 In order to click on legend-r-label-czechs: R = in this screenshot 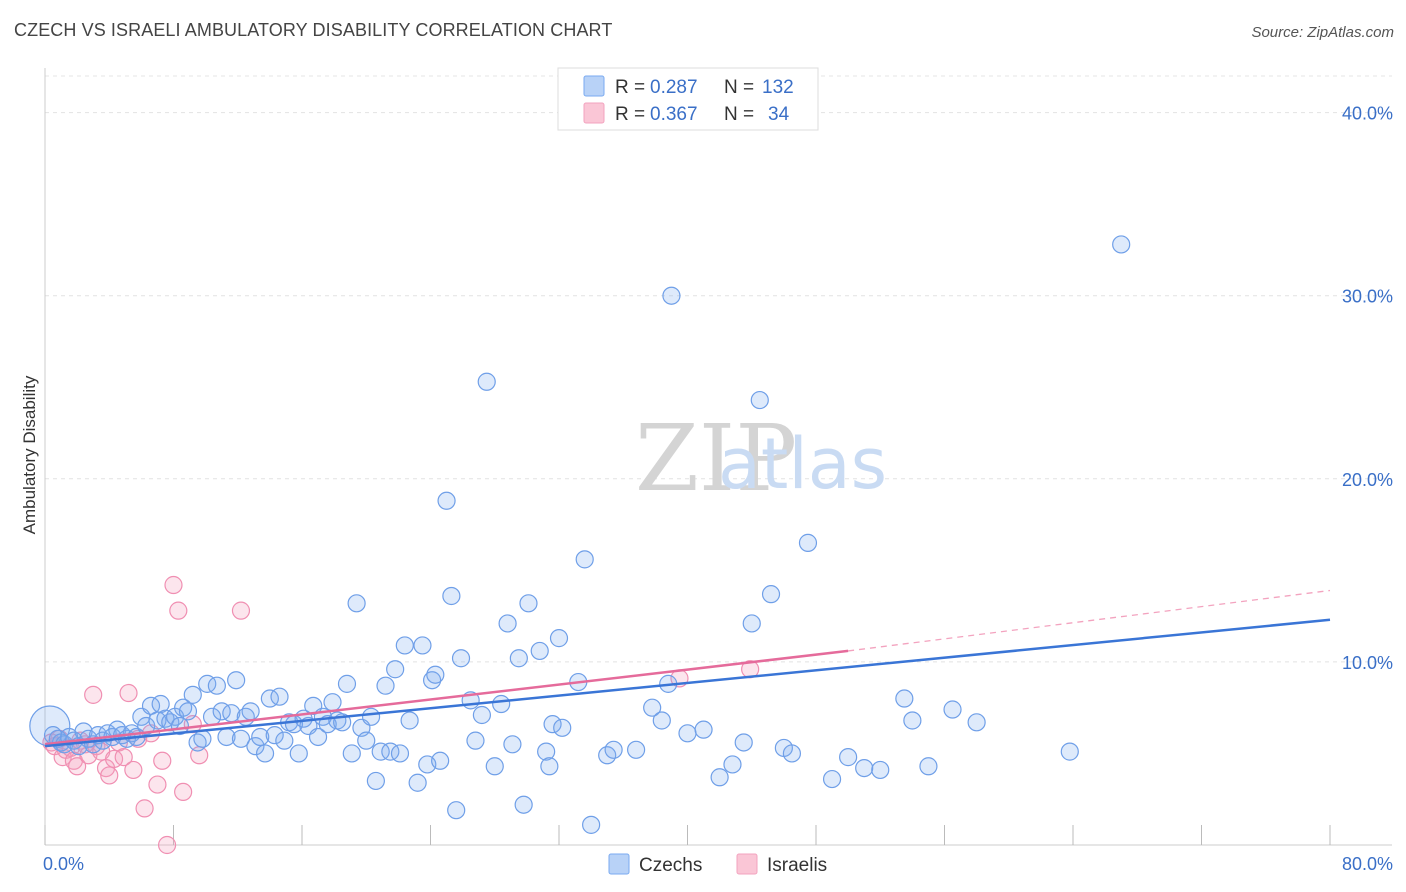, I will do `click(630, 87)`.